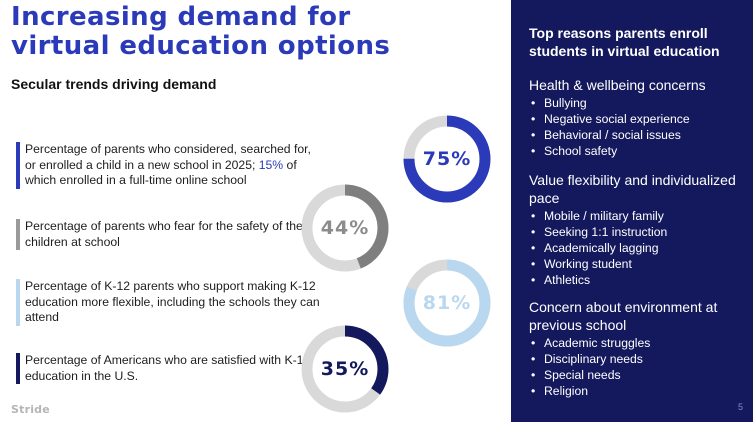  I want to click on list-item: Seeking 1:1 instruction, so click(641, 232).